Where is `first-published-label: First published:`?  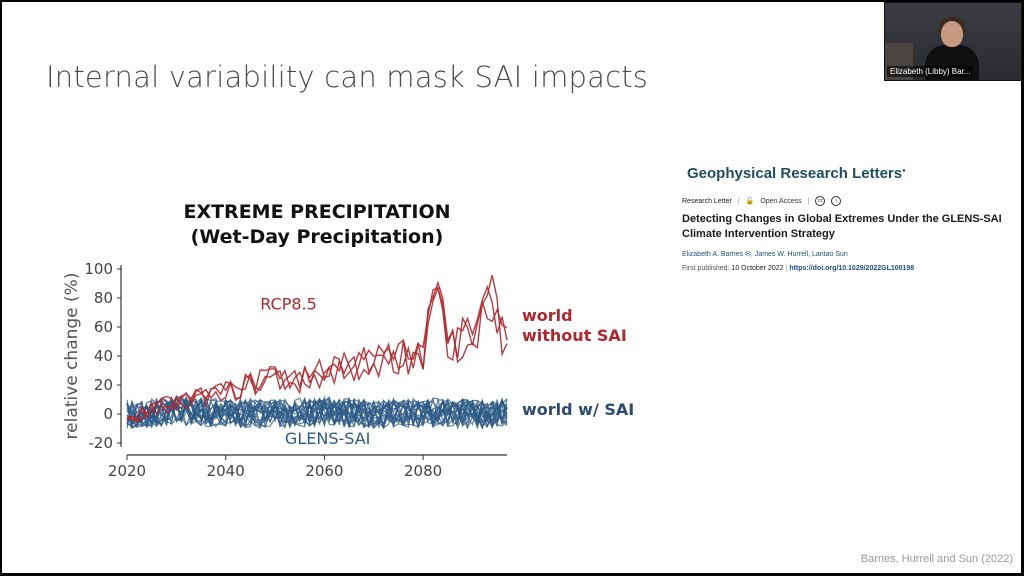
first-published-label: First published: is located at coordinates (706, 268).